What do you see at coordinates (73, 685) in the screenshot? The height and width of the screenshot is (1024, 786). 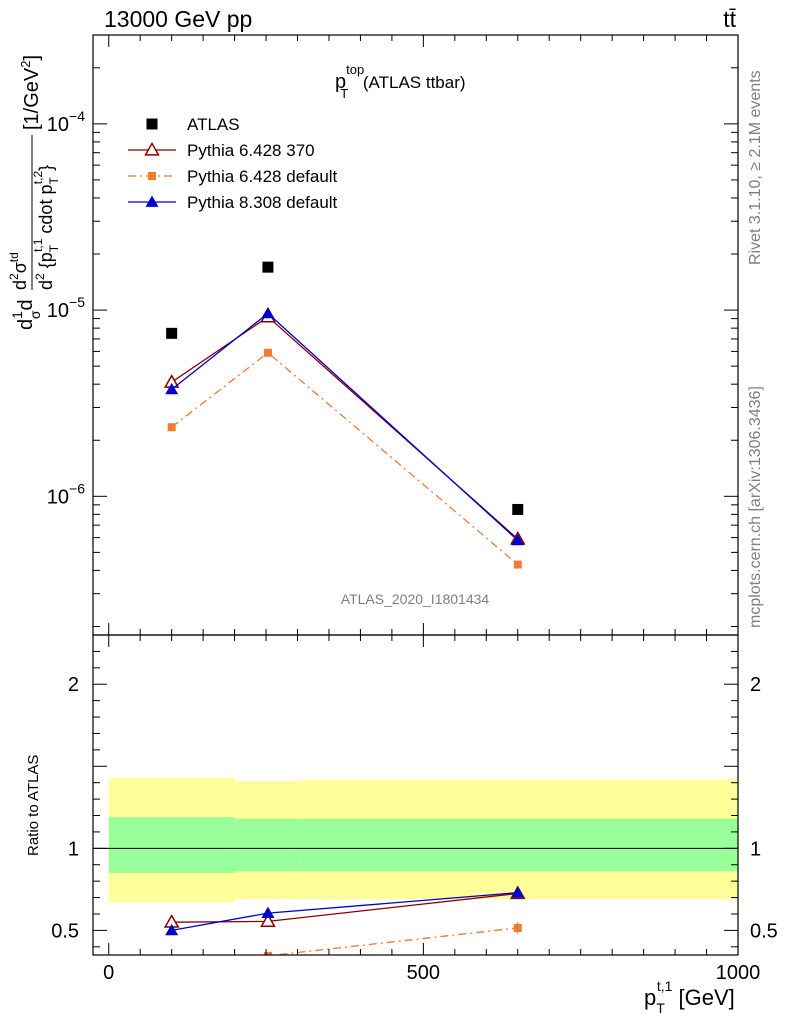 I see `ratio-y-tick-label: 2` at bounding box center [73, 685].